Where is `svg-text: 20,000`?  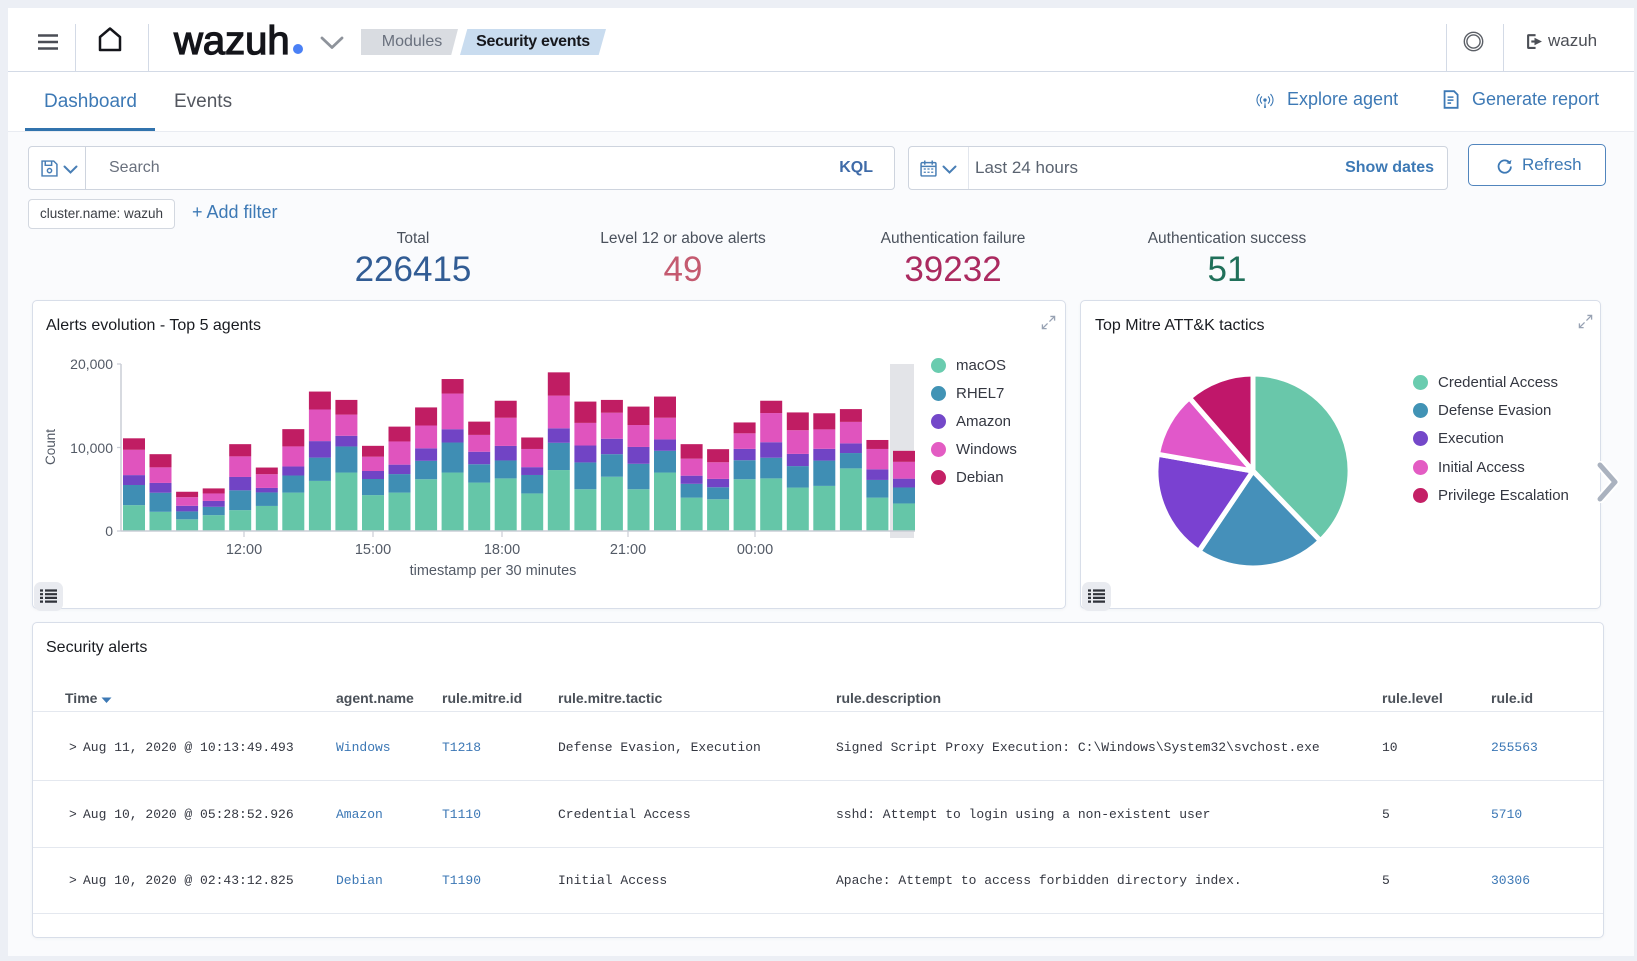 svg-text: 20,000 is located at coordinates (91, 364).